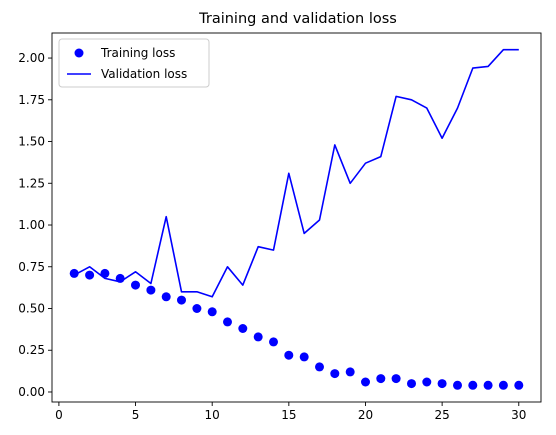 The image size is (556, 435). Describe the element at coordinates (31, 392) in the screenshot. I see `y-tick-label: 0.00` at that location.